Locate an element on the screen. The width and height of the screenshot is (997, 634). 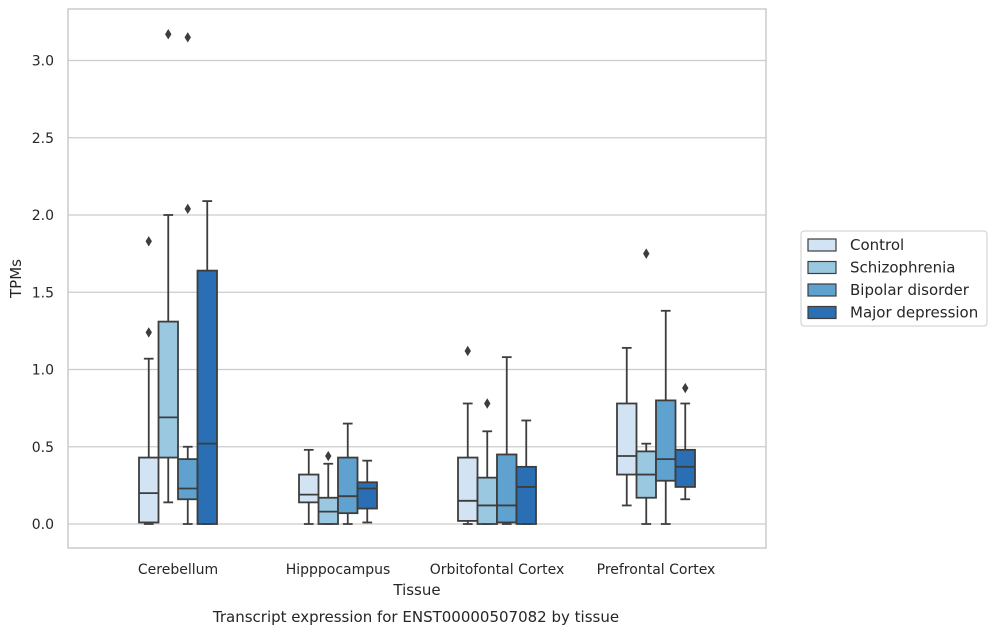
y-tick-label: 2.0 is located at coordinates (43, 216).